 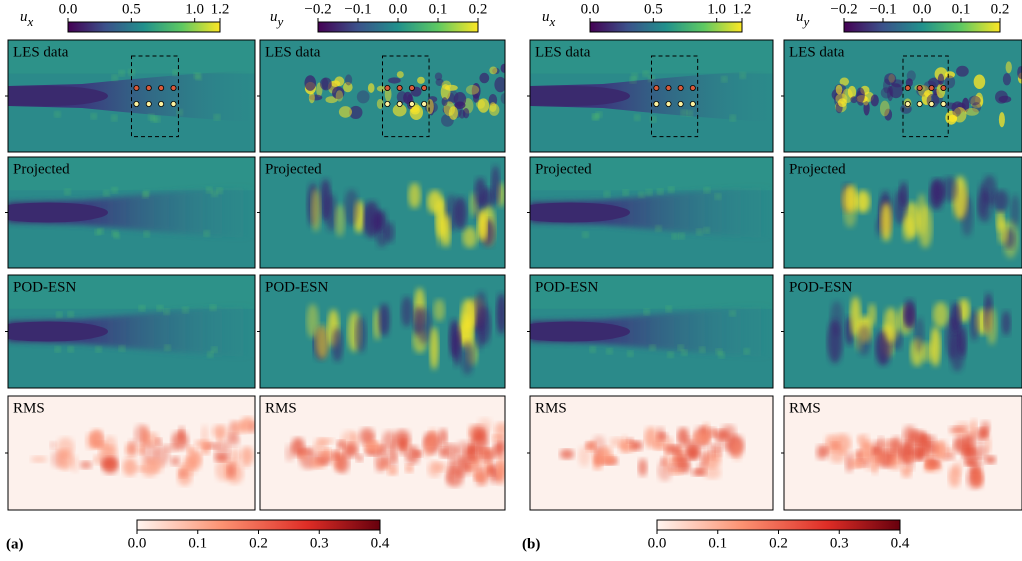 What do you see at coordinates (380, 543) in the screenshot?
I see `colorbar-tick-label: 0.4` at bounding box center [380, 543].